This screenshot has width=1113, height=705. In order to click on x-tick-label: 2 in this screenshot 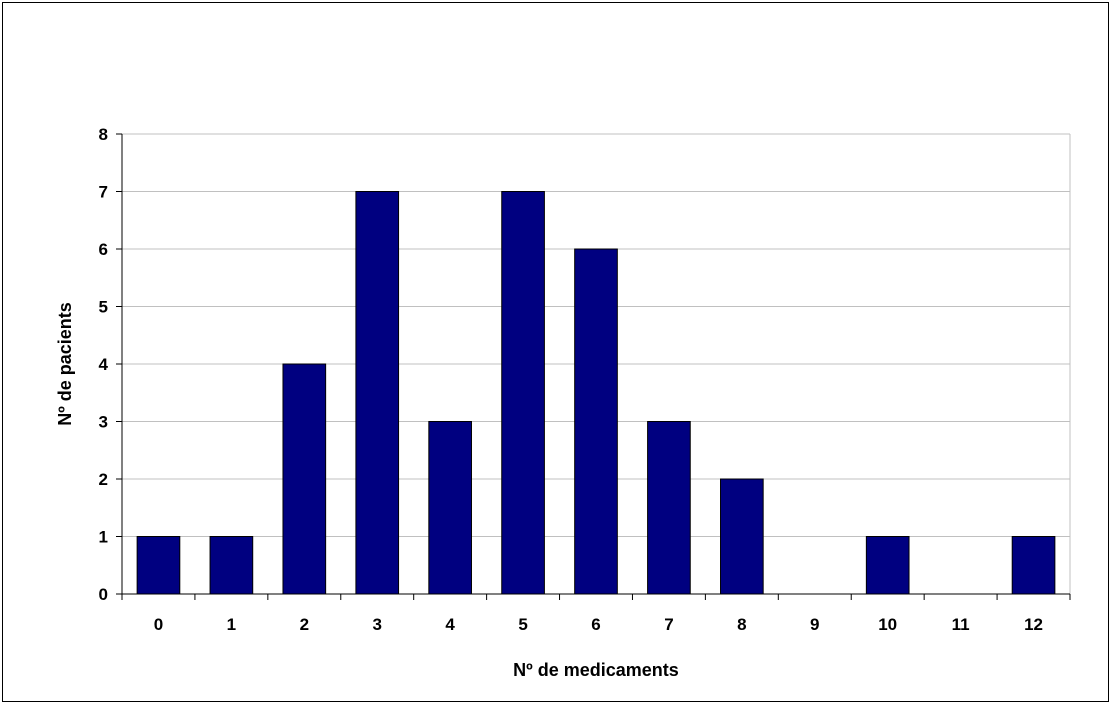, I will do `click(304, 624)`.